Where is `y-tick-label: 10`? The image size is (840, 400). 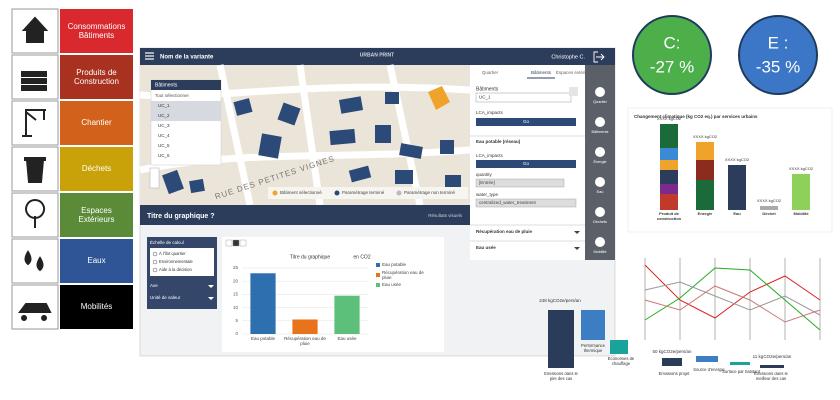
y-tick-label: 10 is located at coordinates (236, 307).